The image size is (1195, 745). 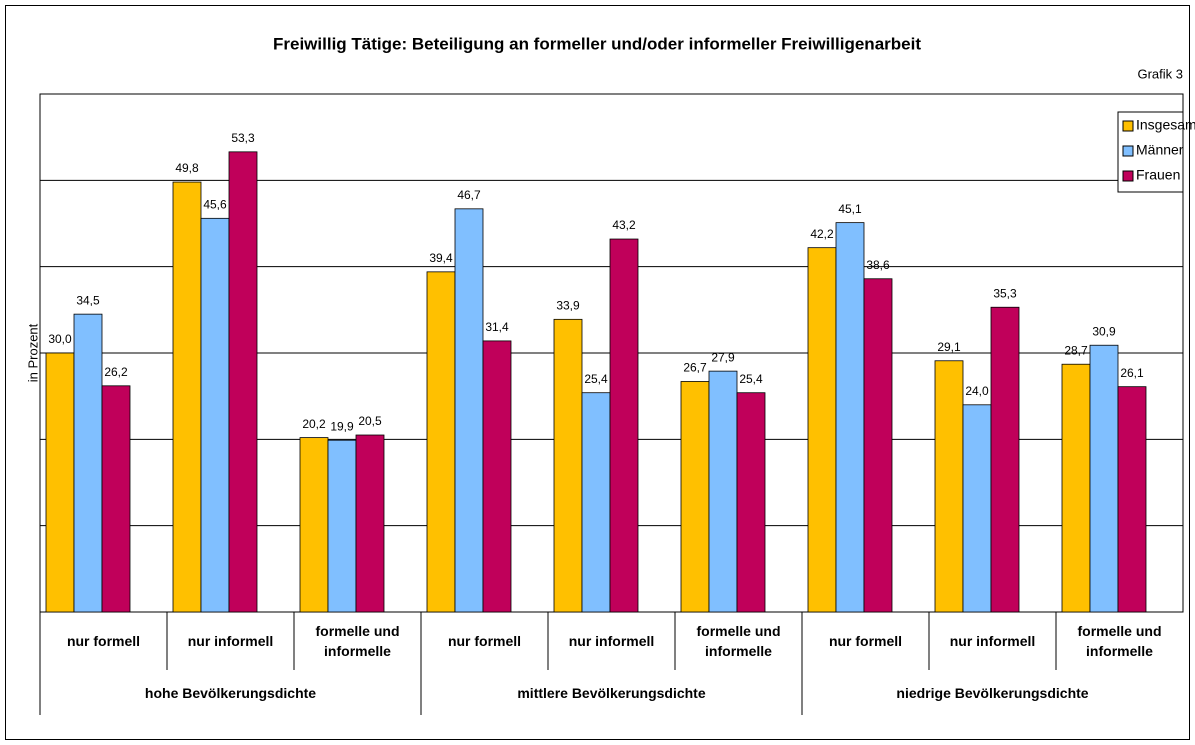 What do you see at coordinates (992, 692) in the screenshot?
I see `group-label: niedrige Bevölkerungsdichte` at bounding box center [992, 692].